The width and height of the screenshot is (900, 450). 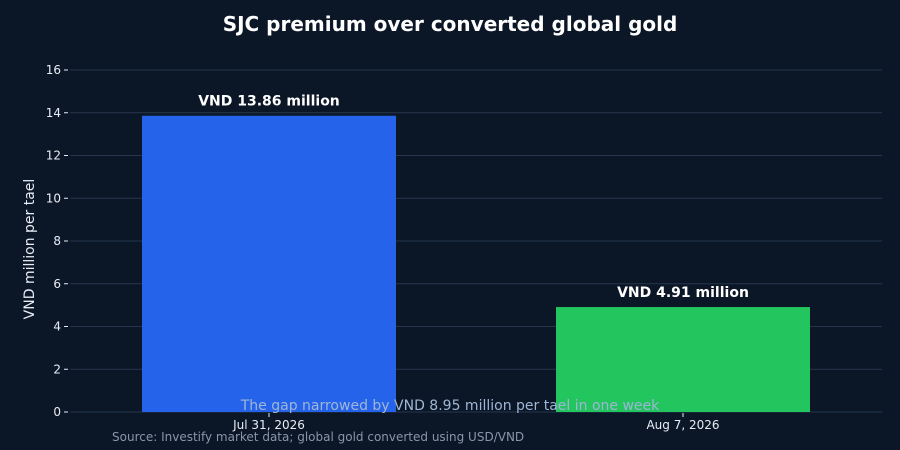 I want to click on y-tick-label: 4, so click(x=57, y=327).